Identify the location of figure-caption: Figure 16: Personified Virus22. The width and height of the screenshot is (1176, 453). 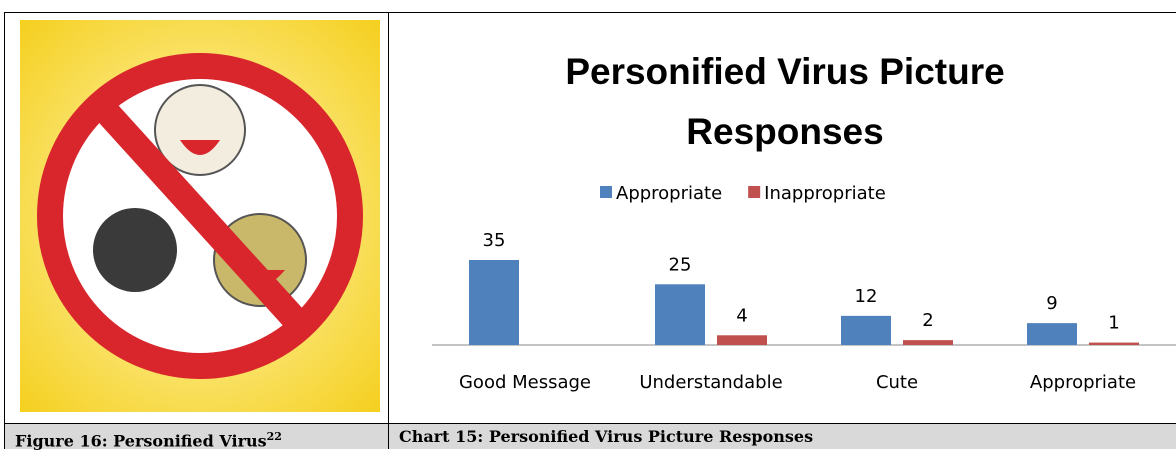
(196, 437).